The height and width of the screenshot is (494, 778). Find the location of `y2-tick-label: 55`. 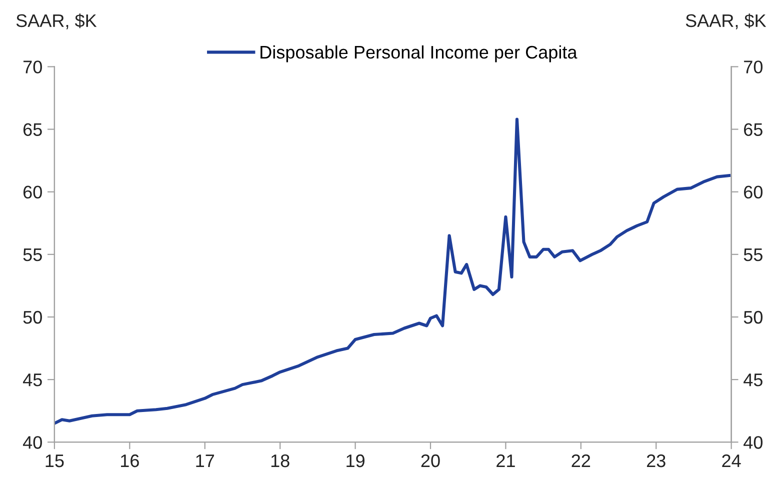

y2-tick-label: 55 is located at coordinates (753, 255).